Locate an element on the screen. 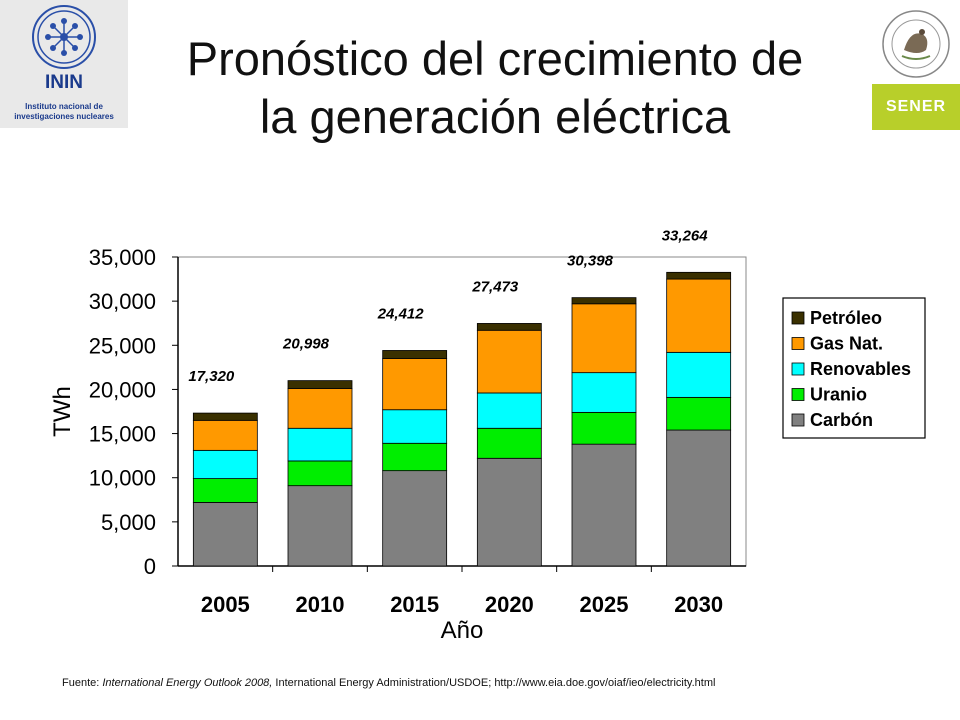  sener-logo-name: SENER is located at coordinates (916, 106).